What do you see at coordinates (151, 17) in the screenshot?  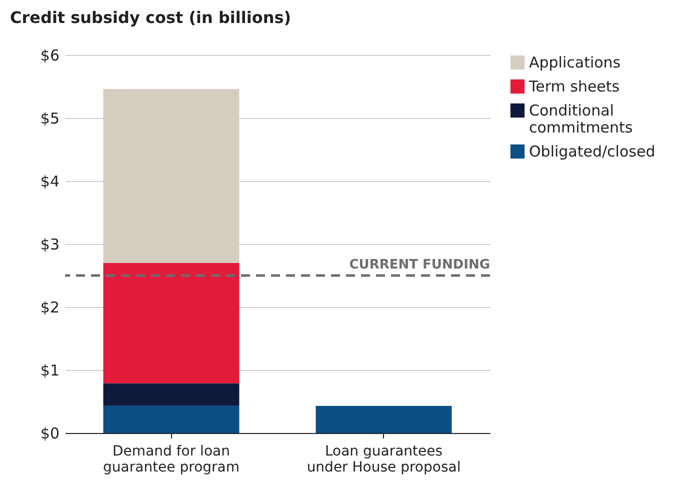 I see `chart-title: Credit subsidy cost (in billions)` at bounding box center [151, 17].